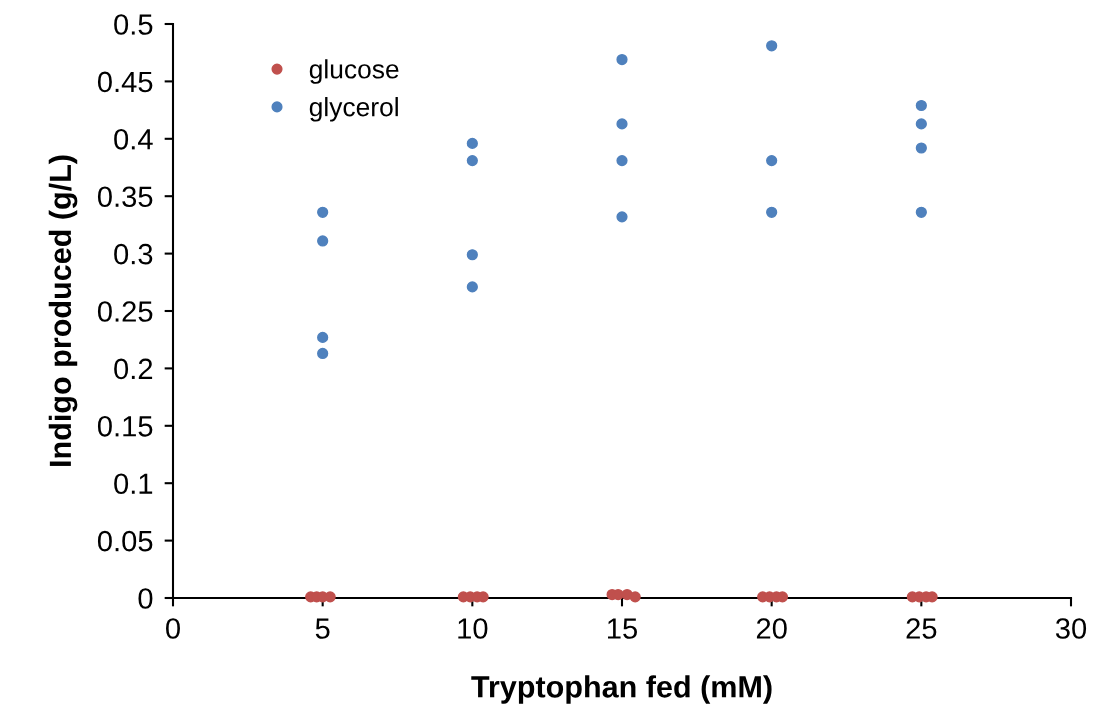 Image resolution: width=1099 pixels, height=715 pixels. What do you see at coordinates (145, 598) in the screenshot?
I see `y-tick-label: 0` at bounding box center [145, 598].